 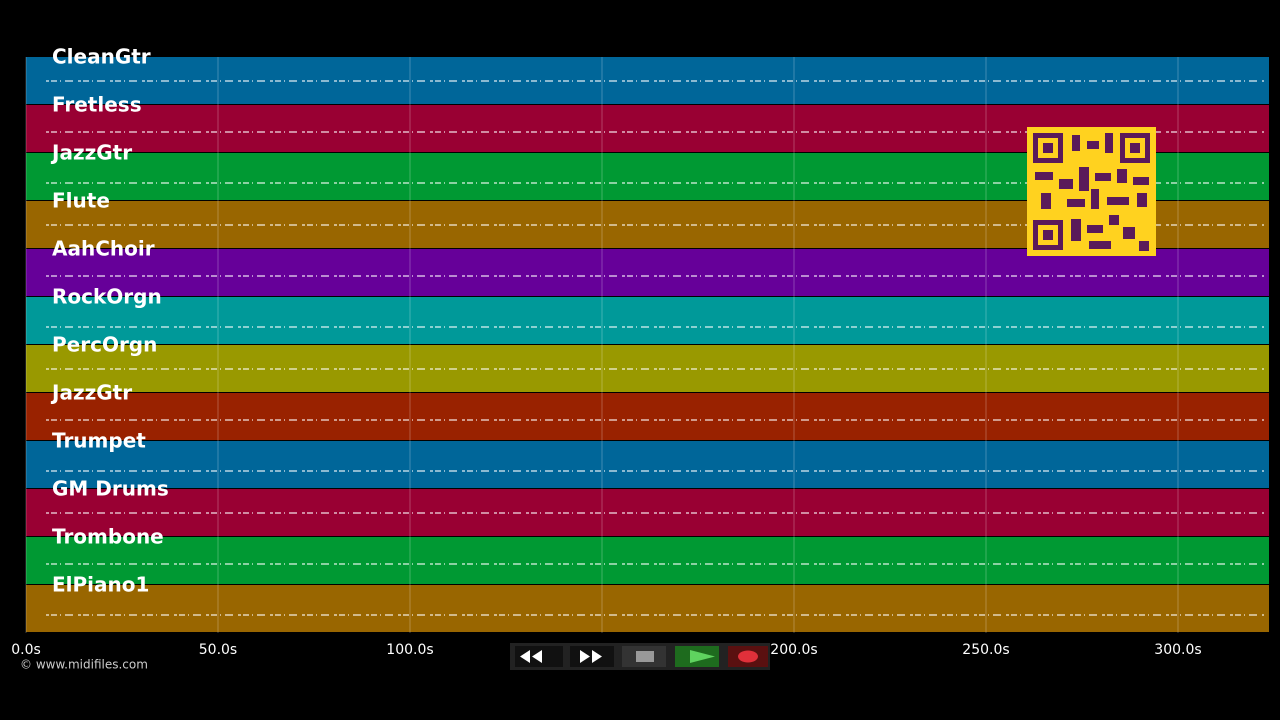 I want to click on transport-controls, so click(x=640, y=656).